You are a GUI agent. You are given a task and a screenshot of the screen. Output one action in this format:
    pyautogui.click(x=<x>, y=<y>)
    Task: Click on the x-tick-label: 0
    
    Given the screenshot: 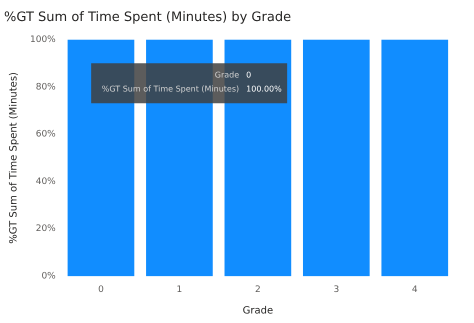 What is the action you would take?
    pyautogui.click(x=101, y=289)
    